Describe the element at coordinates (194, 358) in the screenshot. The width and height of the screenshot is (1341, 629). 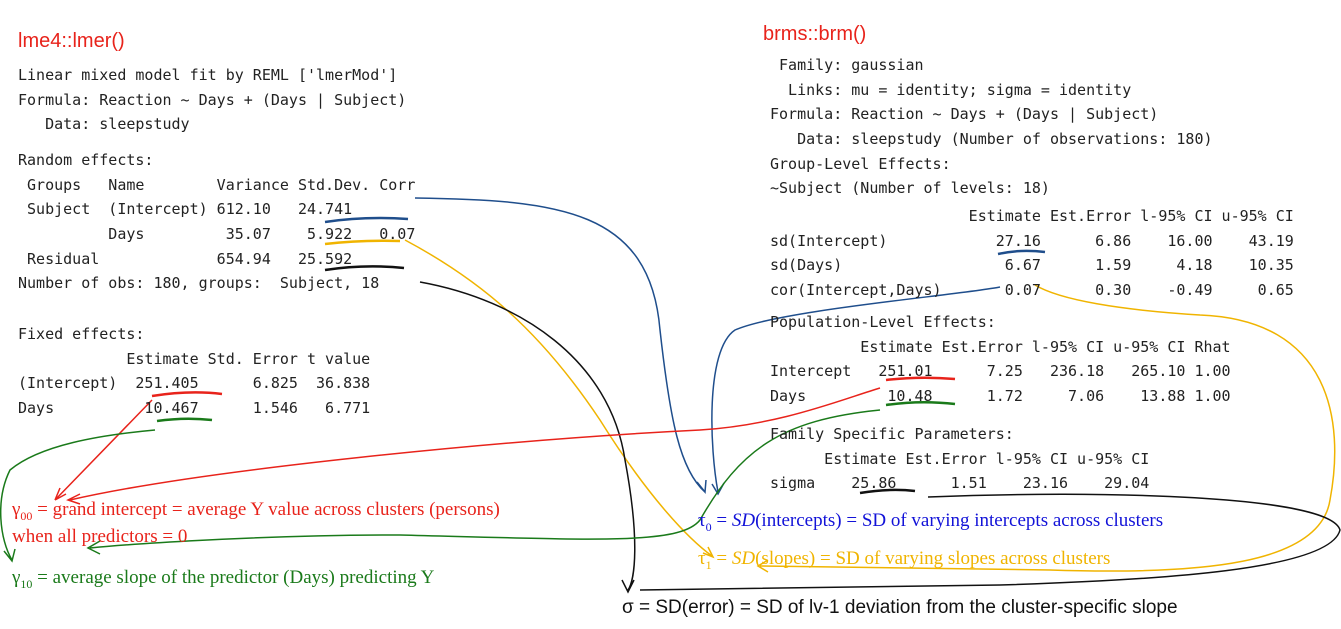
I see `output-line: Estimate Std. Error t value` at that location.